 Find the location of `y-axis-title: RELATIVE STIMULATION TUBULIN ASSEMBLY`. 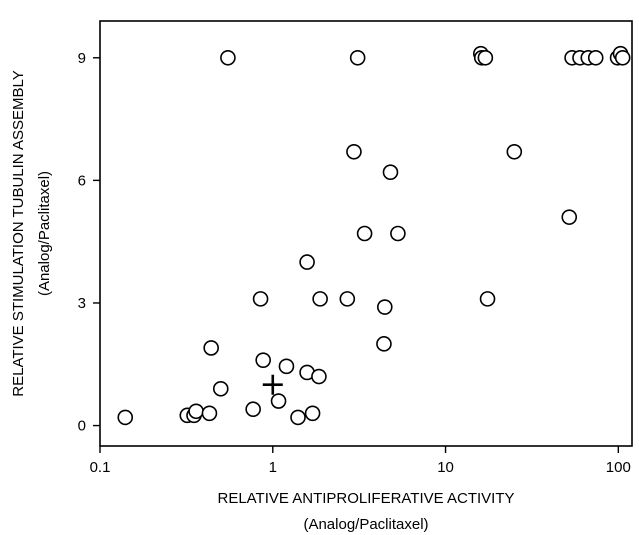

y-axis-title: RELATIVE STIMULATION TUBULIN ASSEMBLY is located at coordinates (18, 233).